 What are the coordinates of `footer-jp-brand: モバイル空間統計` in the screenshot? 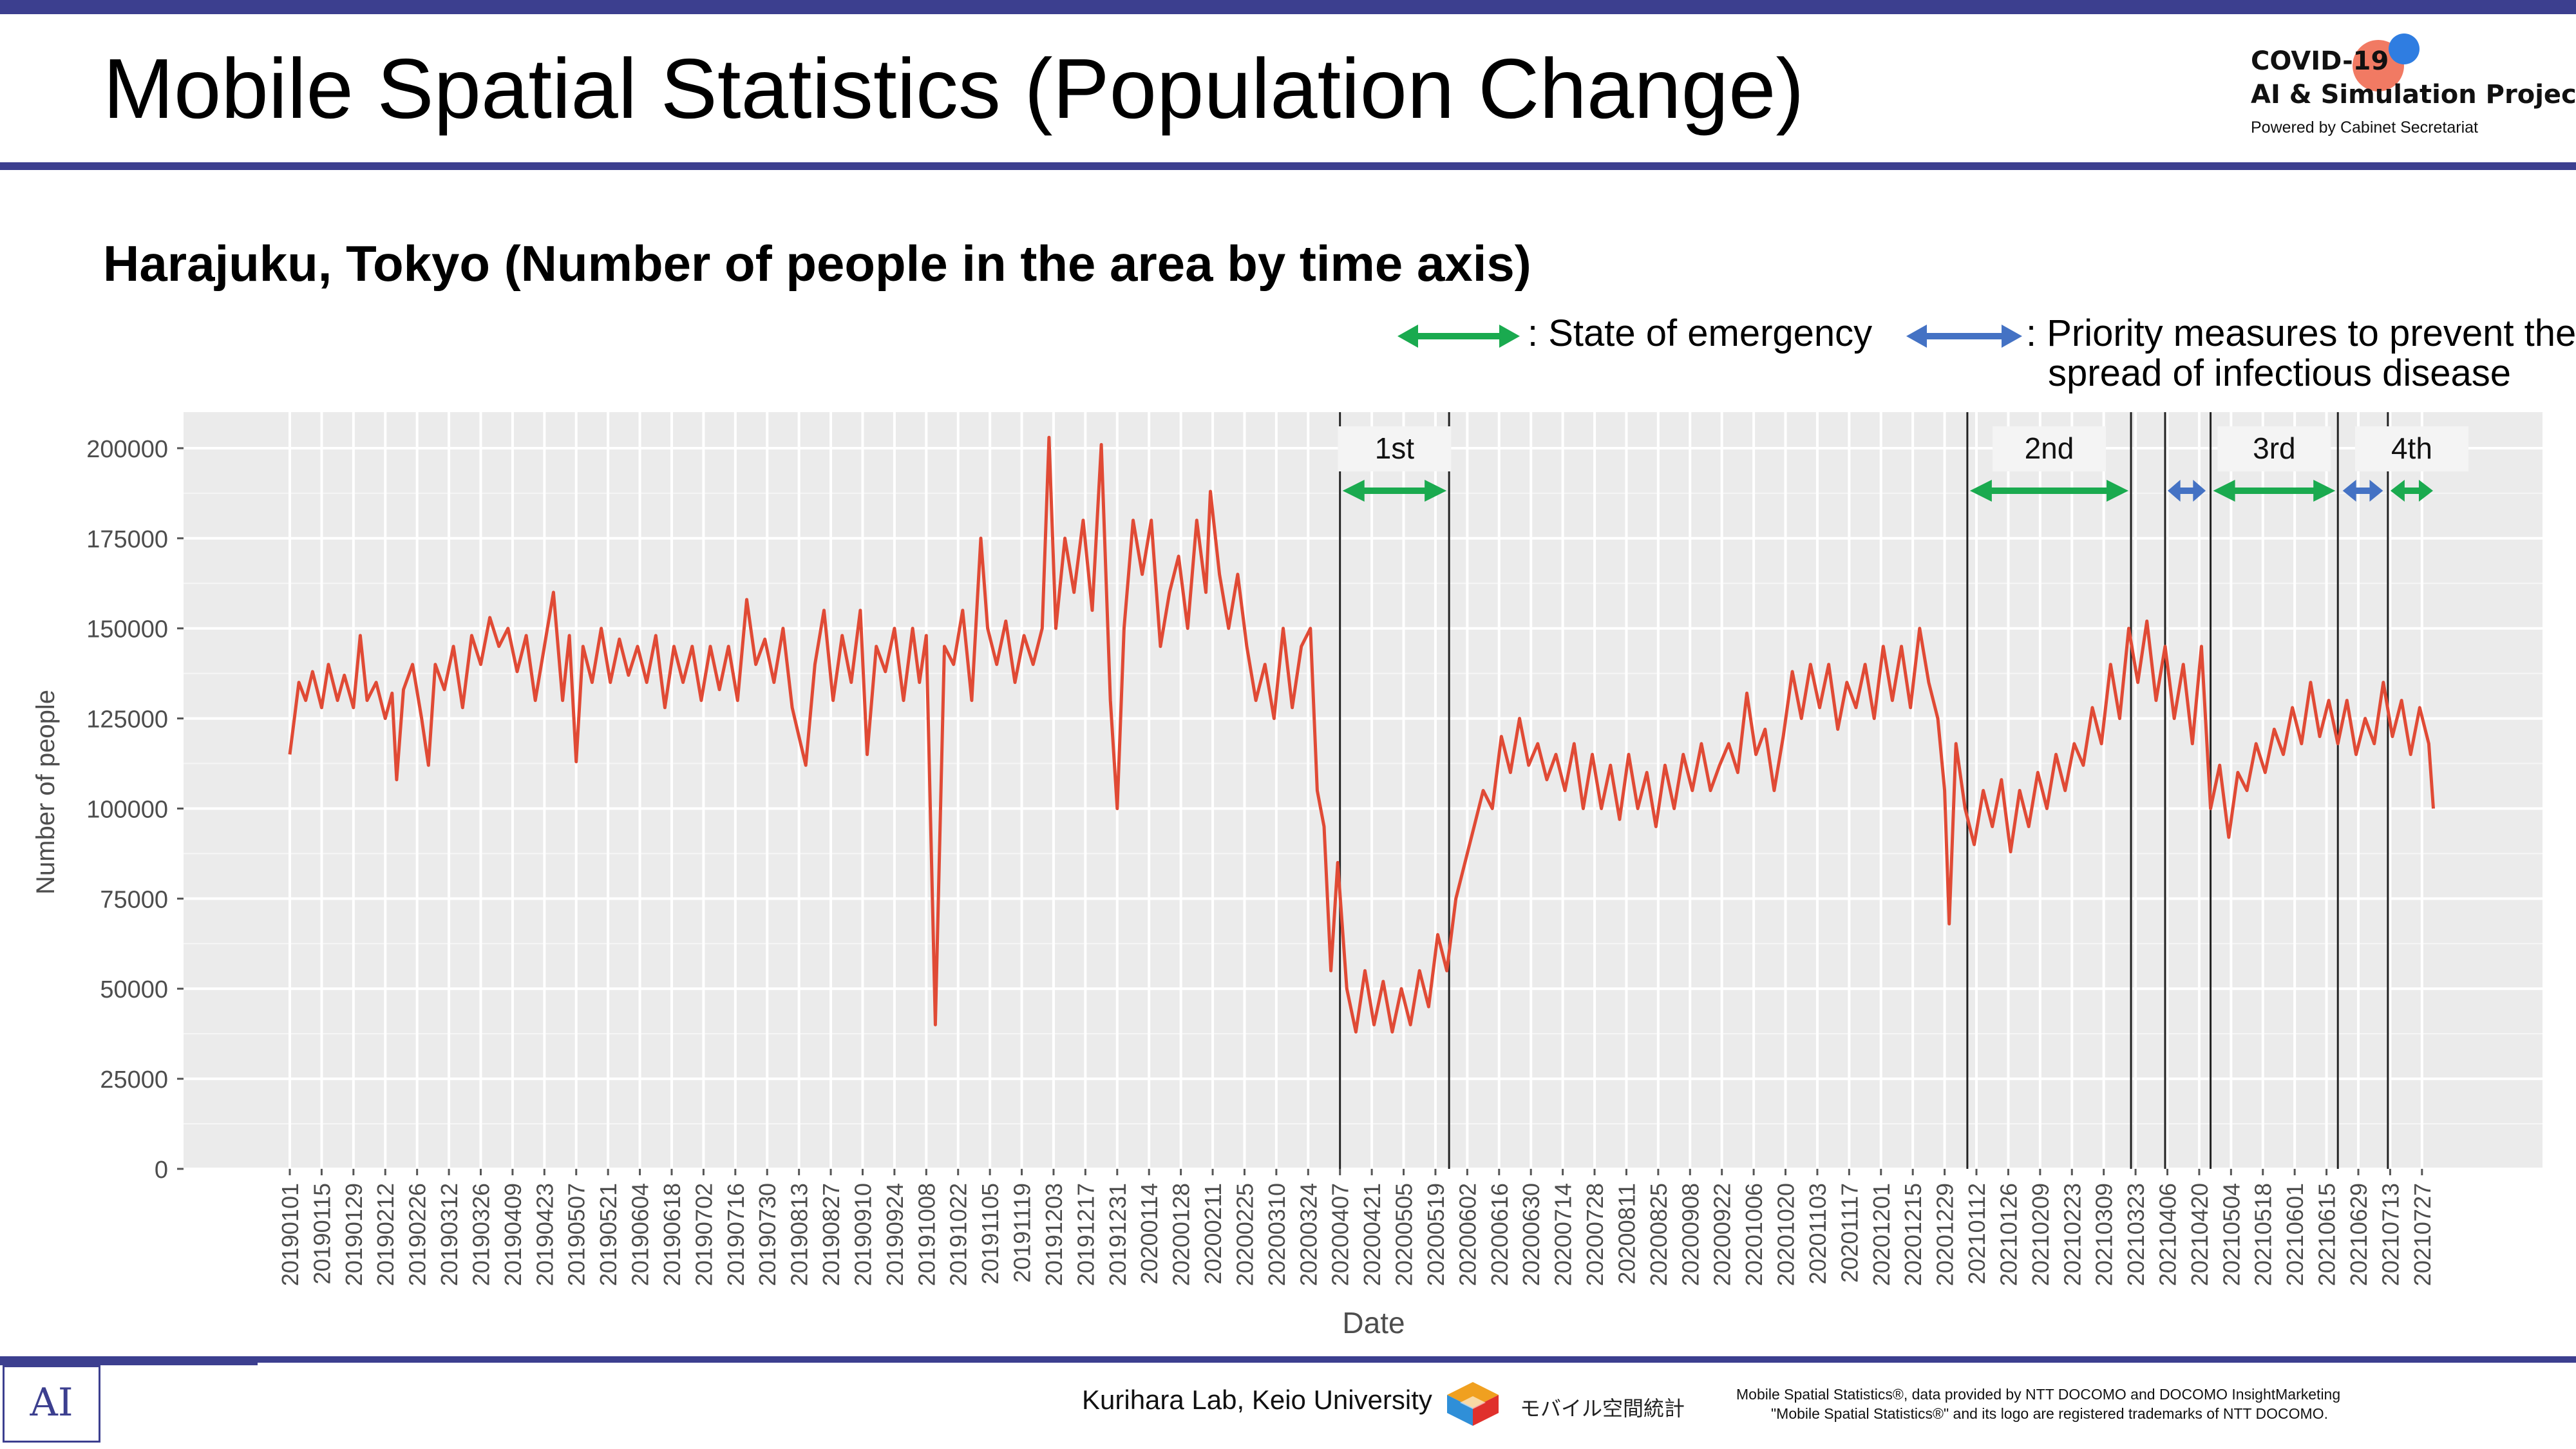 It's located at (1603, 1409).